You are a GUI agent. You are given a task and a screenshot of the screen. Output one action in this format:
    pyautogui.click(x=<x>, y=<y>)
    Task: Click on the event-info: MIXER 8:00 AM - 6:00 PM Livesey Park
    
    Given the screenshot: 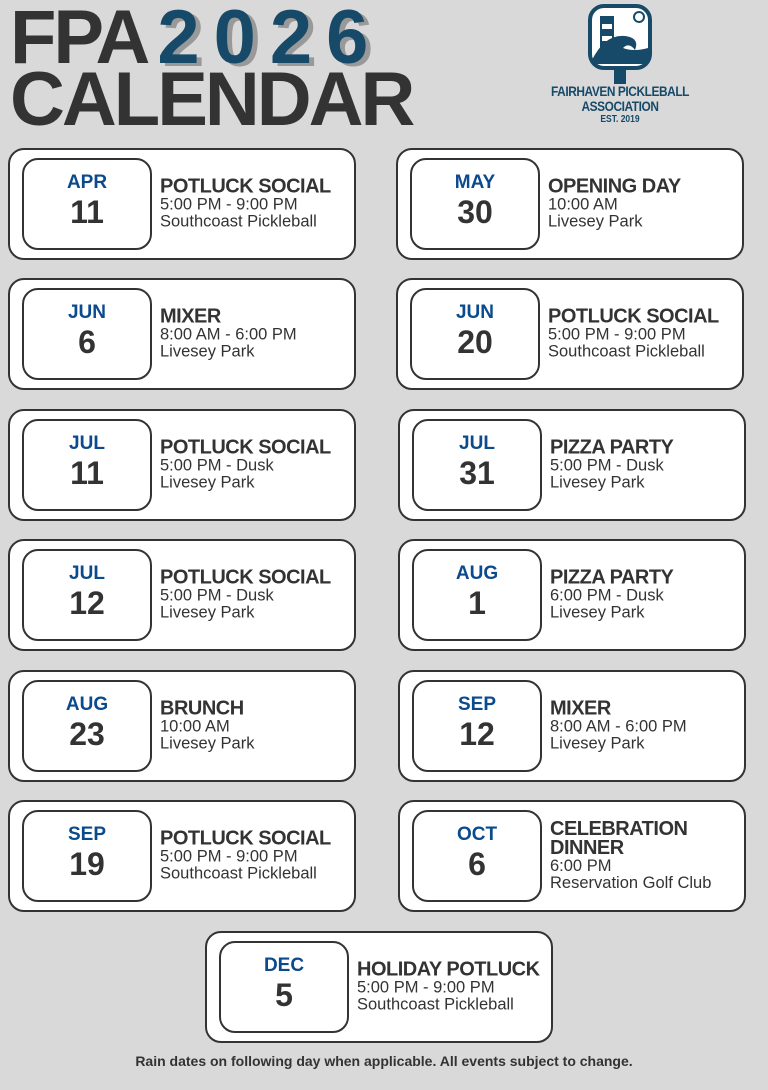 What is the action you would take?
    pyautogui.click(x=618, y=725)
    